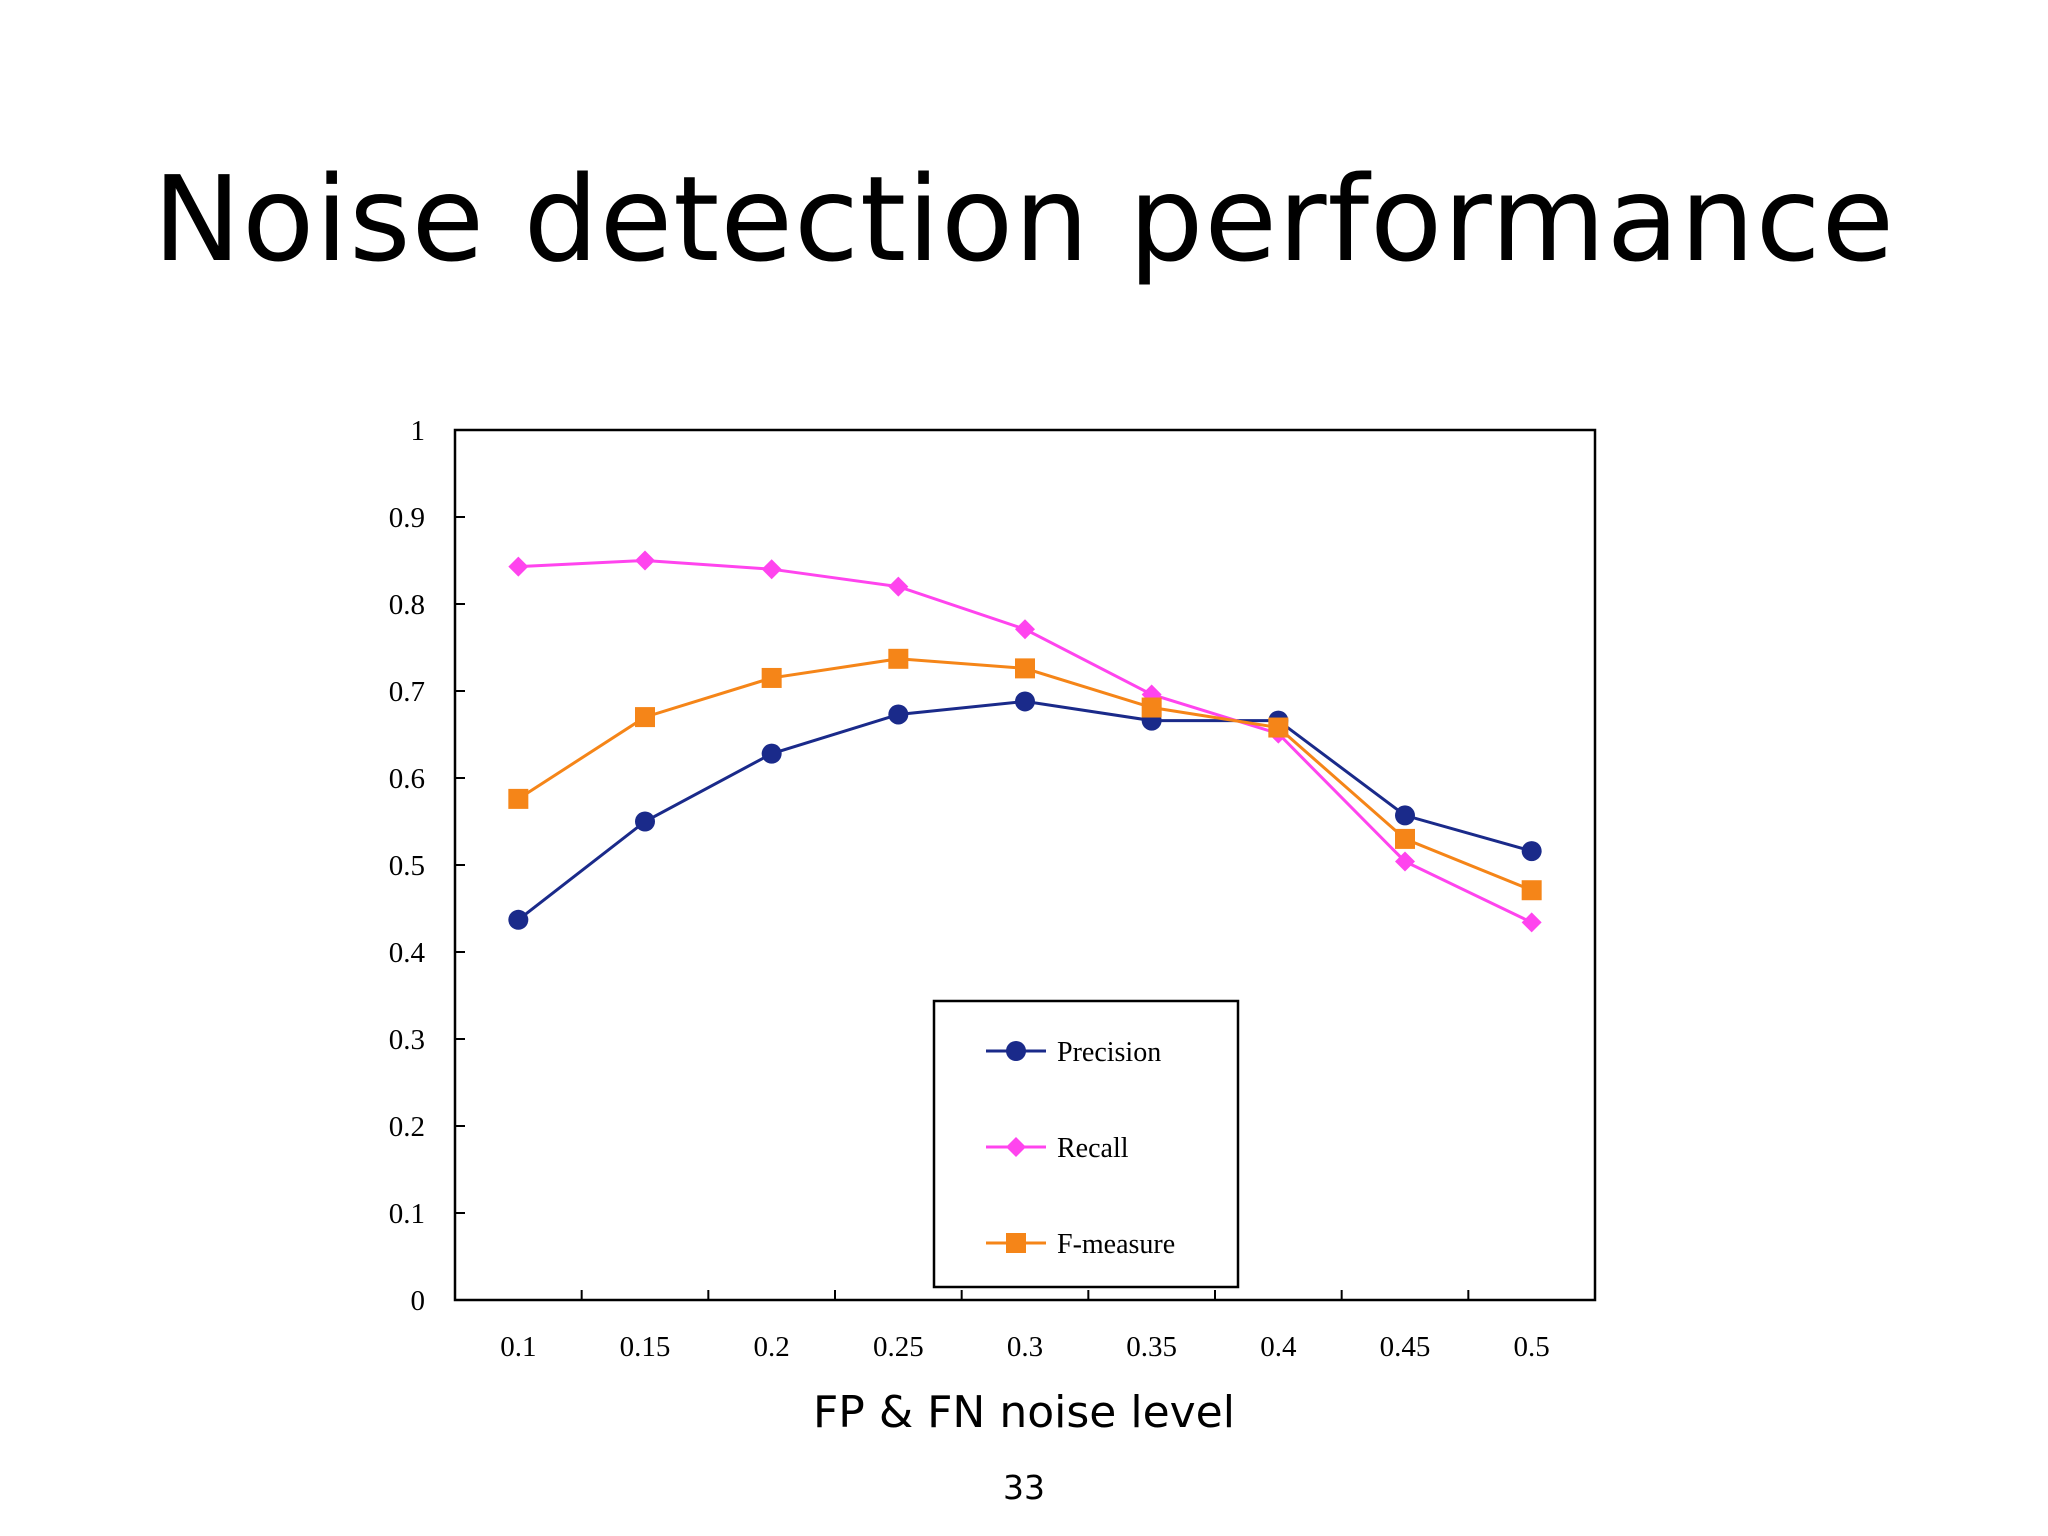 The image size is (2048, 1536). Describe the element at coordinates (1405, 1347) in the screenshot. I see `x-tick-label: 0.45` at that location.